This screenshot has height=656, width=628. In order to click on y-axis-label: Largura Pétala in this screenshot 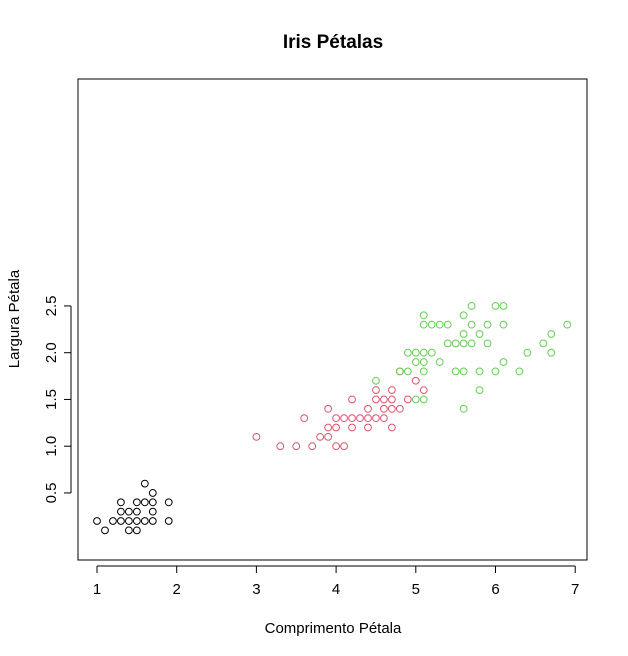, I will do `click(14, 318)`.